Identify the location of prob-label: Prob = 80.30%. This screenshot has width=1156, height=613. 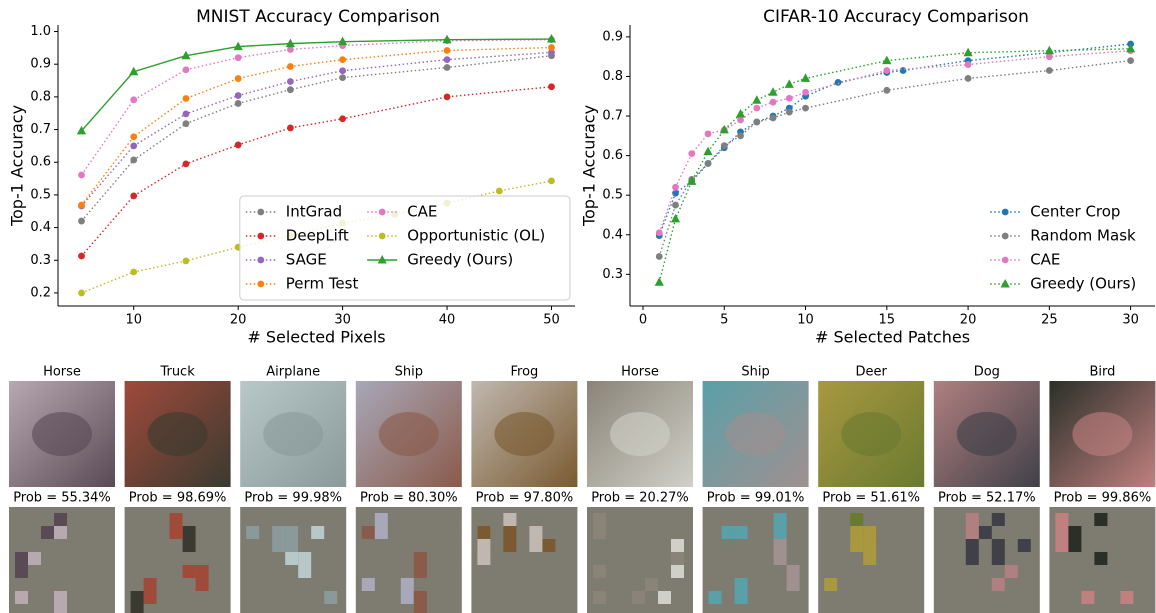
(409, 498).